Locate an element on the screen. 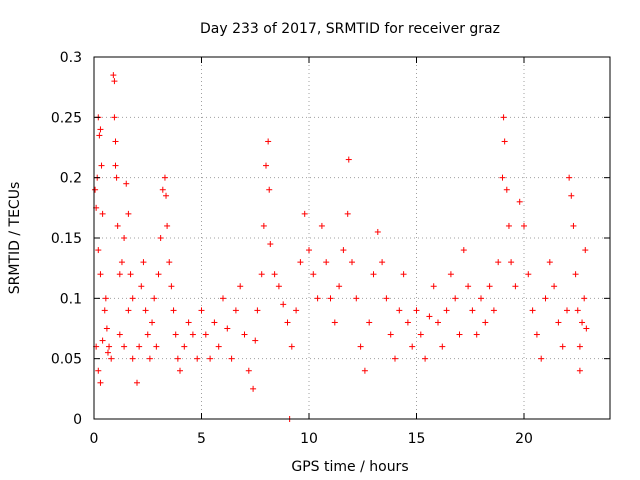  y-tick-label: 0.2 is located at coordinates (71, 179).